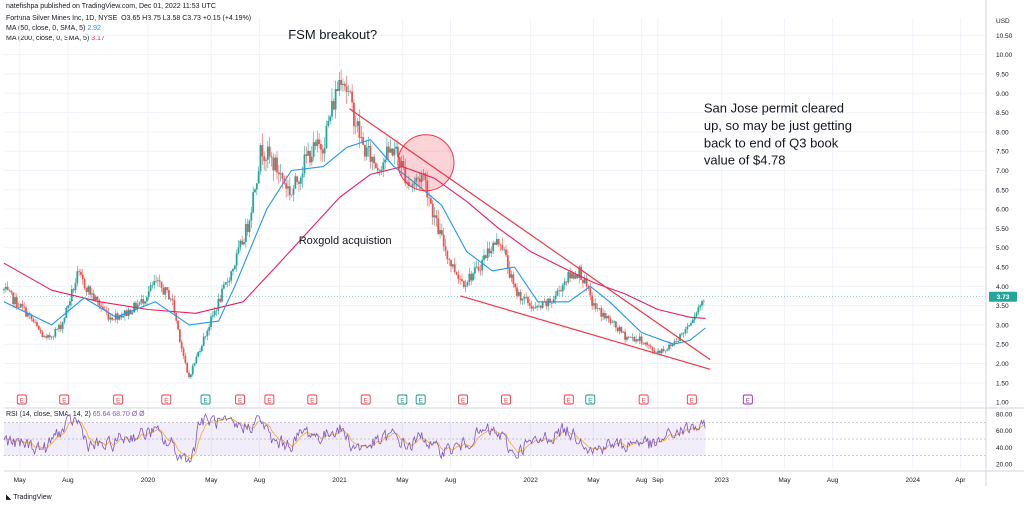 This screenshot has height=506, width=1024. I want to click on ma50-value: 2.92, so click(94, 28).